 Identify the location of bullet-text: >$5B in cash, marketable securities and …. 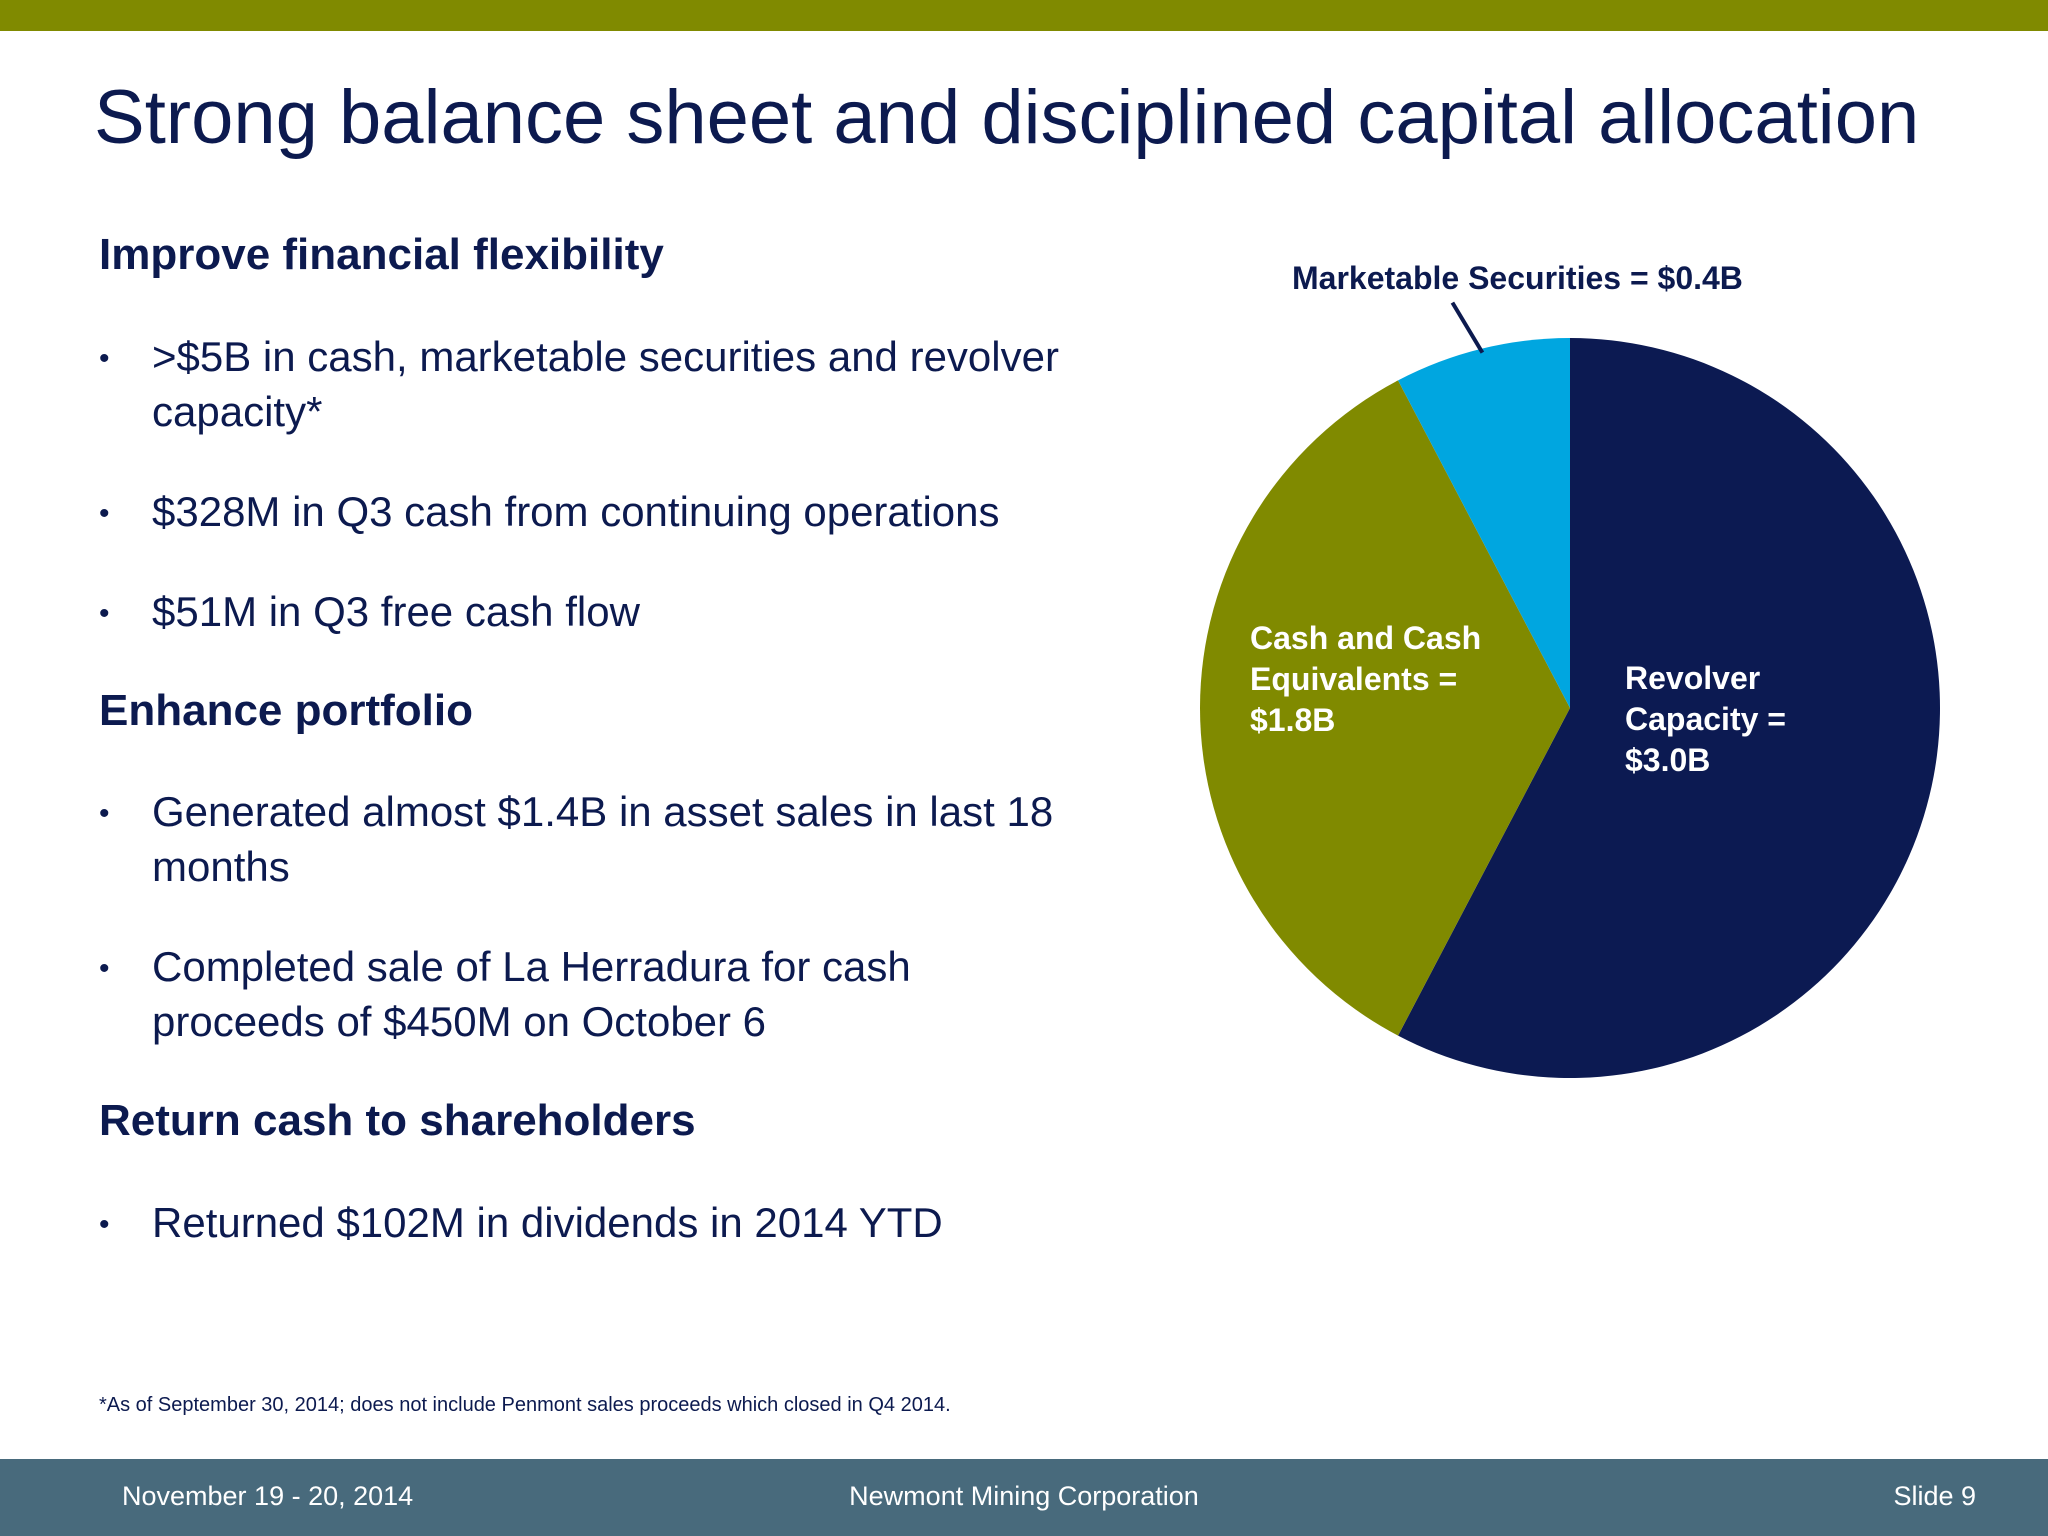
(605, 384).